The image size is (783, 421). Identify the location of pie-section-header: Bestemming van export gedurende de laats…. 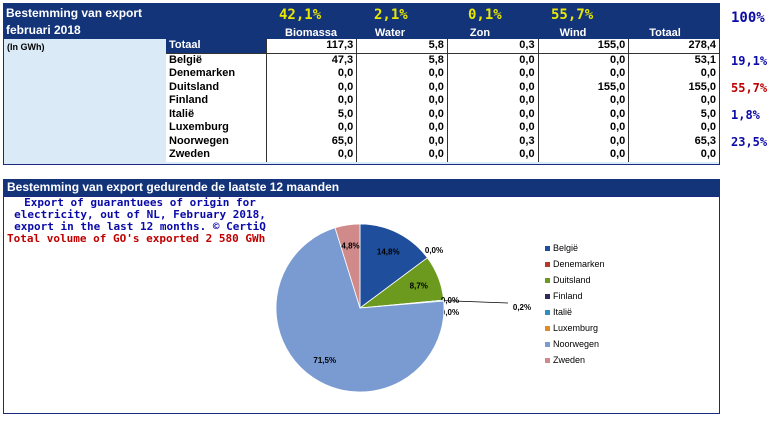
(361, 187).